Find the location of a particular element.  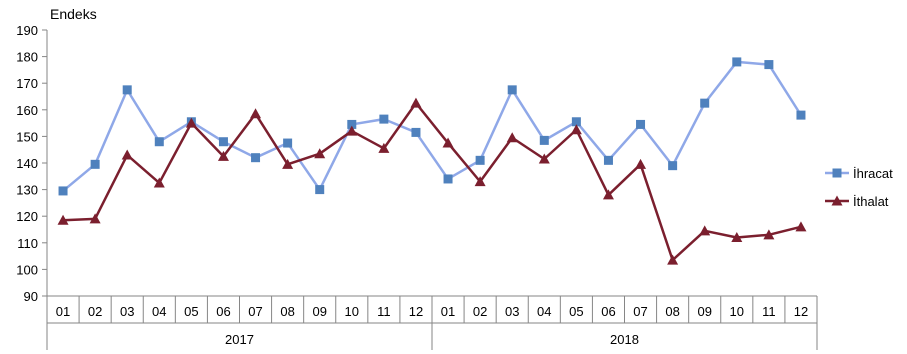

x-group-label: 2017 is located at coordinates (239, 339).